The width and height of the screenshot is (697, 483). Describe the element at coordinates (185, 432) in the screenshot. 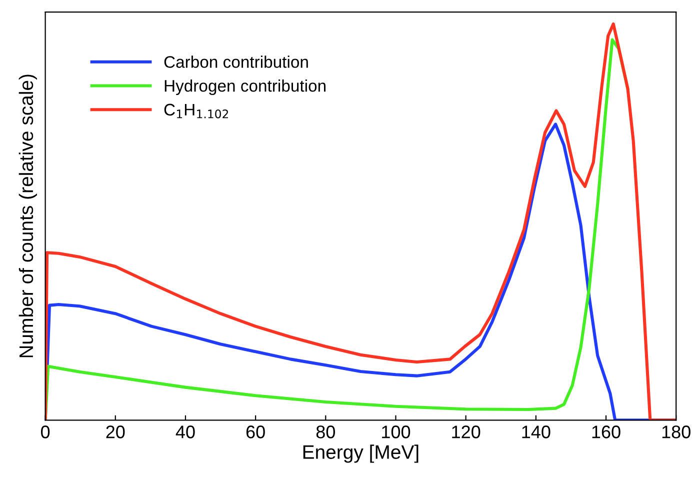

I see `x-tick-label: 40` at that location.